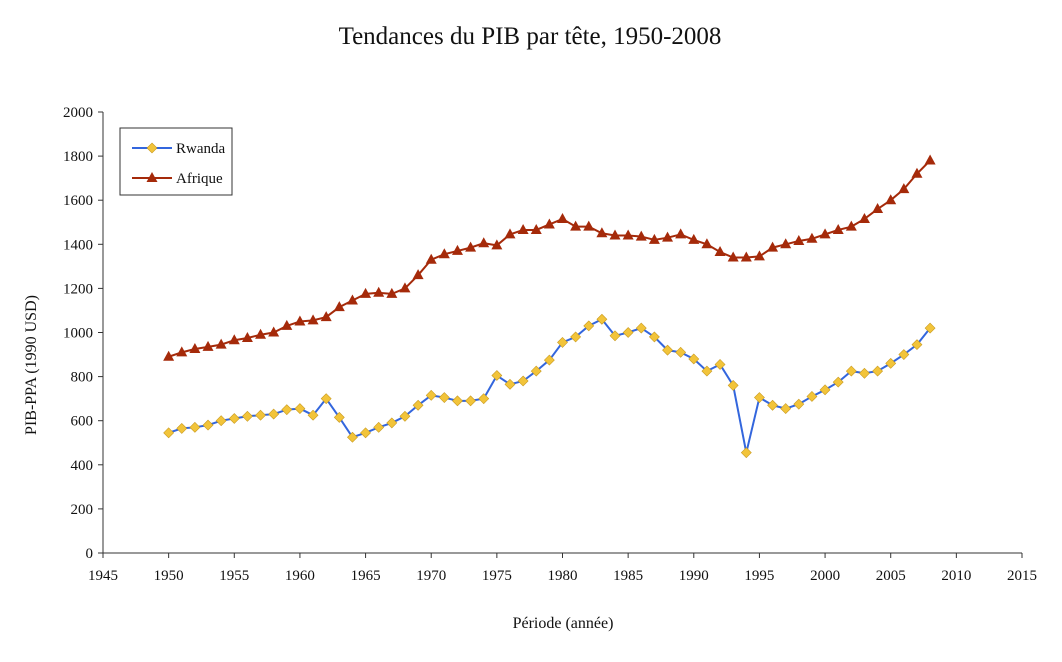  I want to click on legend-label: Afrique, so click(199, 179).